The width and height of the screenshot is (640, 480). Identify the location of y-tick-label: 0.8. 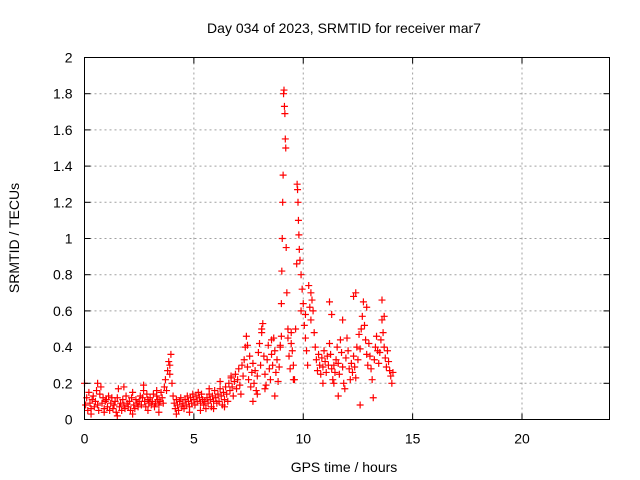
(63, 275).